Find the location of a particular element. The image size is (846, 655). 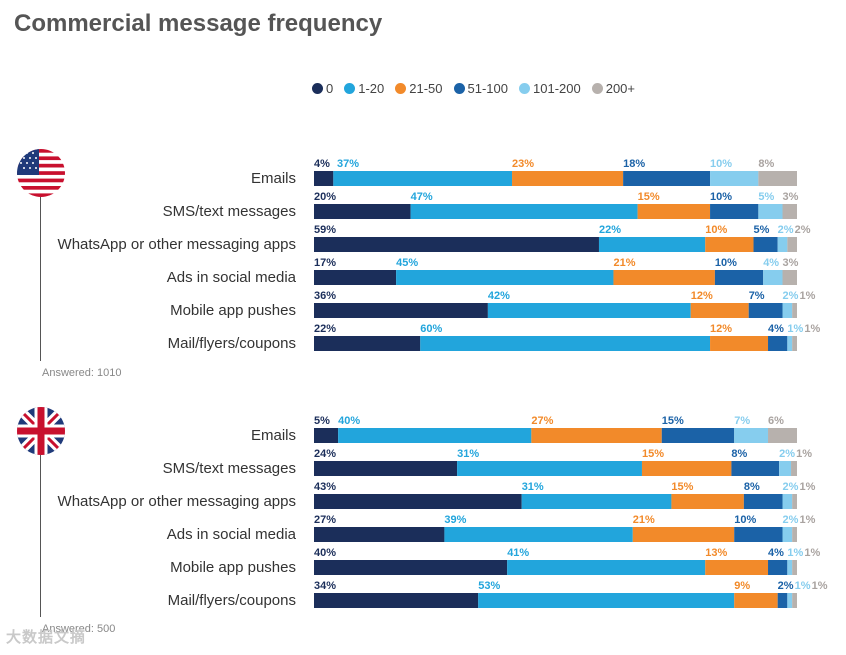

us-value-label: 20% is located at coordinates (325, 197).